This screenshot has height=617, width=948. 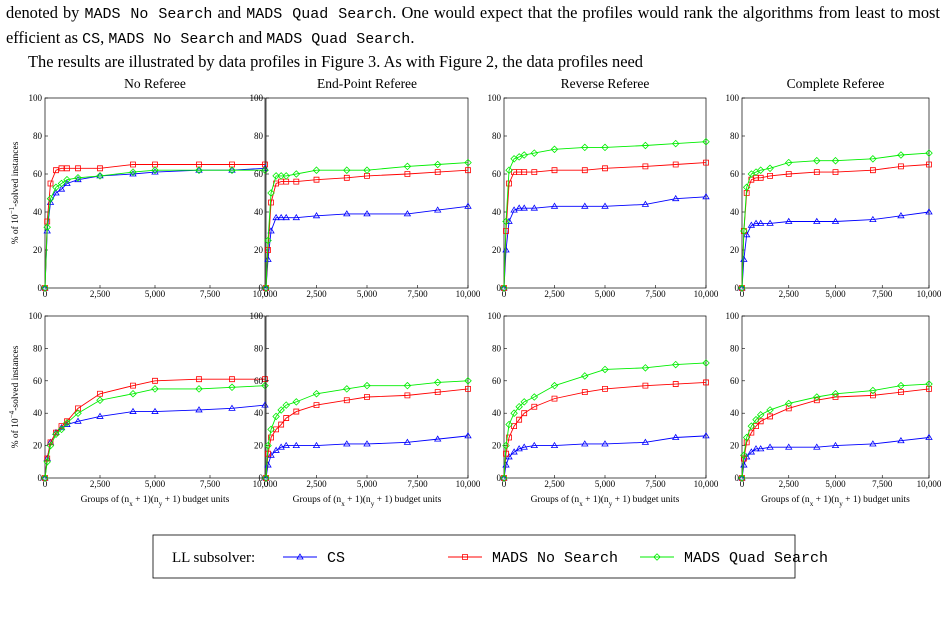 What do you see at coordinates (826, 499) in the screenshot?
I see `text-run: + 1)(n` at bounding box center [826, 499].